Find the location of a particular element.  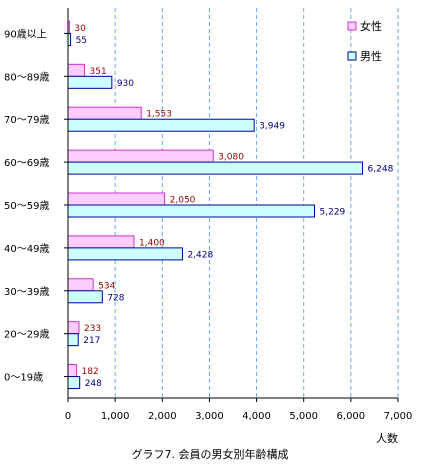

data-label-female: 534 is located at coordinates (106, 286).